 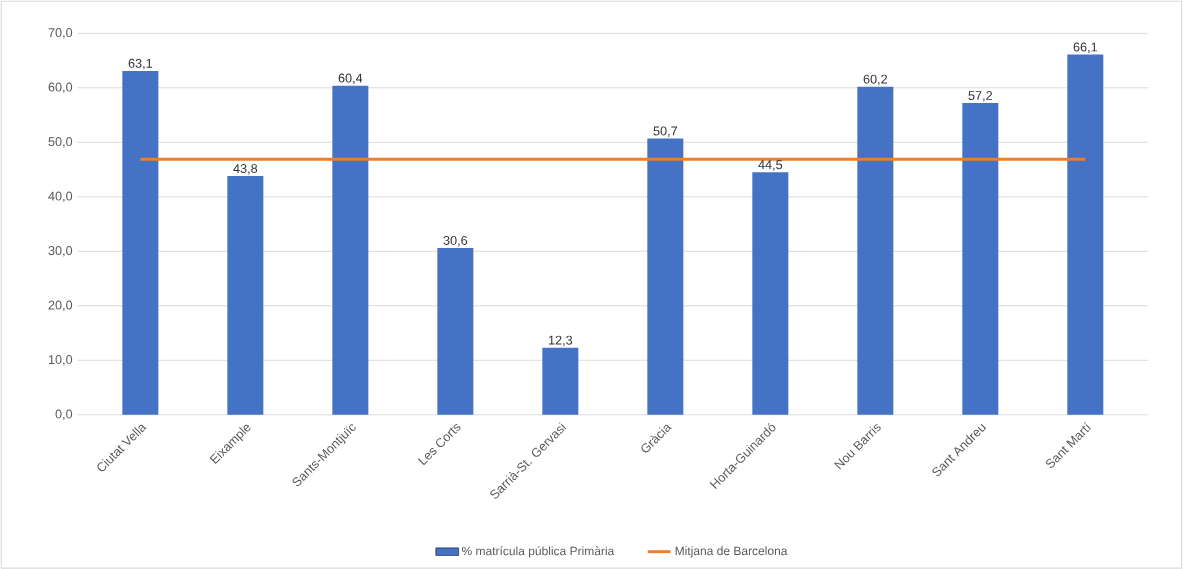 I want to click on data-label: 63,1, so click(x=140, y=64).